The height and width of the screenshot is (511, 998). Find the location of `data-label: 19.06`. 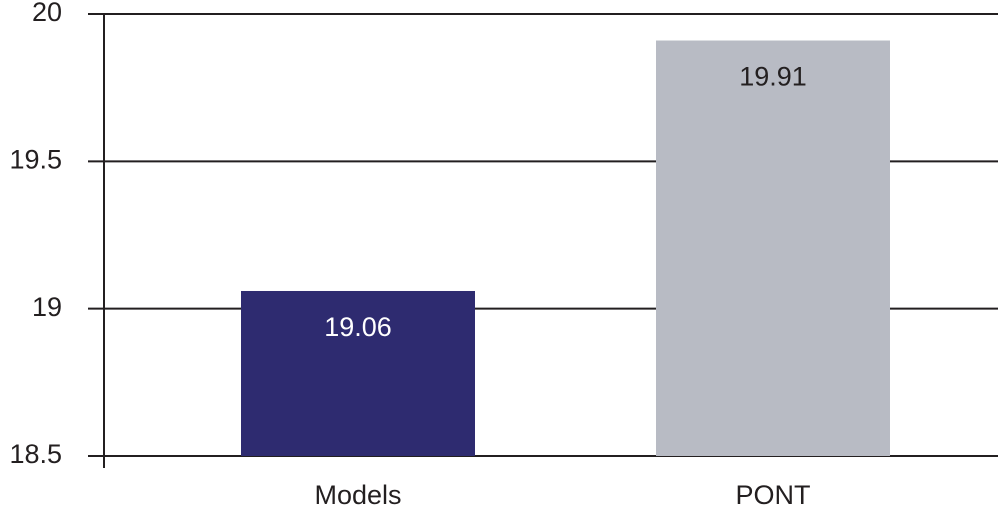

data-label: 19.06 is located at coordinates (358, 327).